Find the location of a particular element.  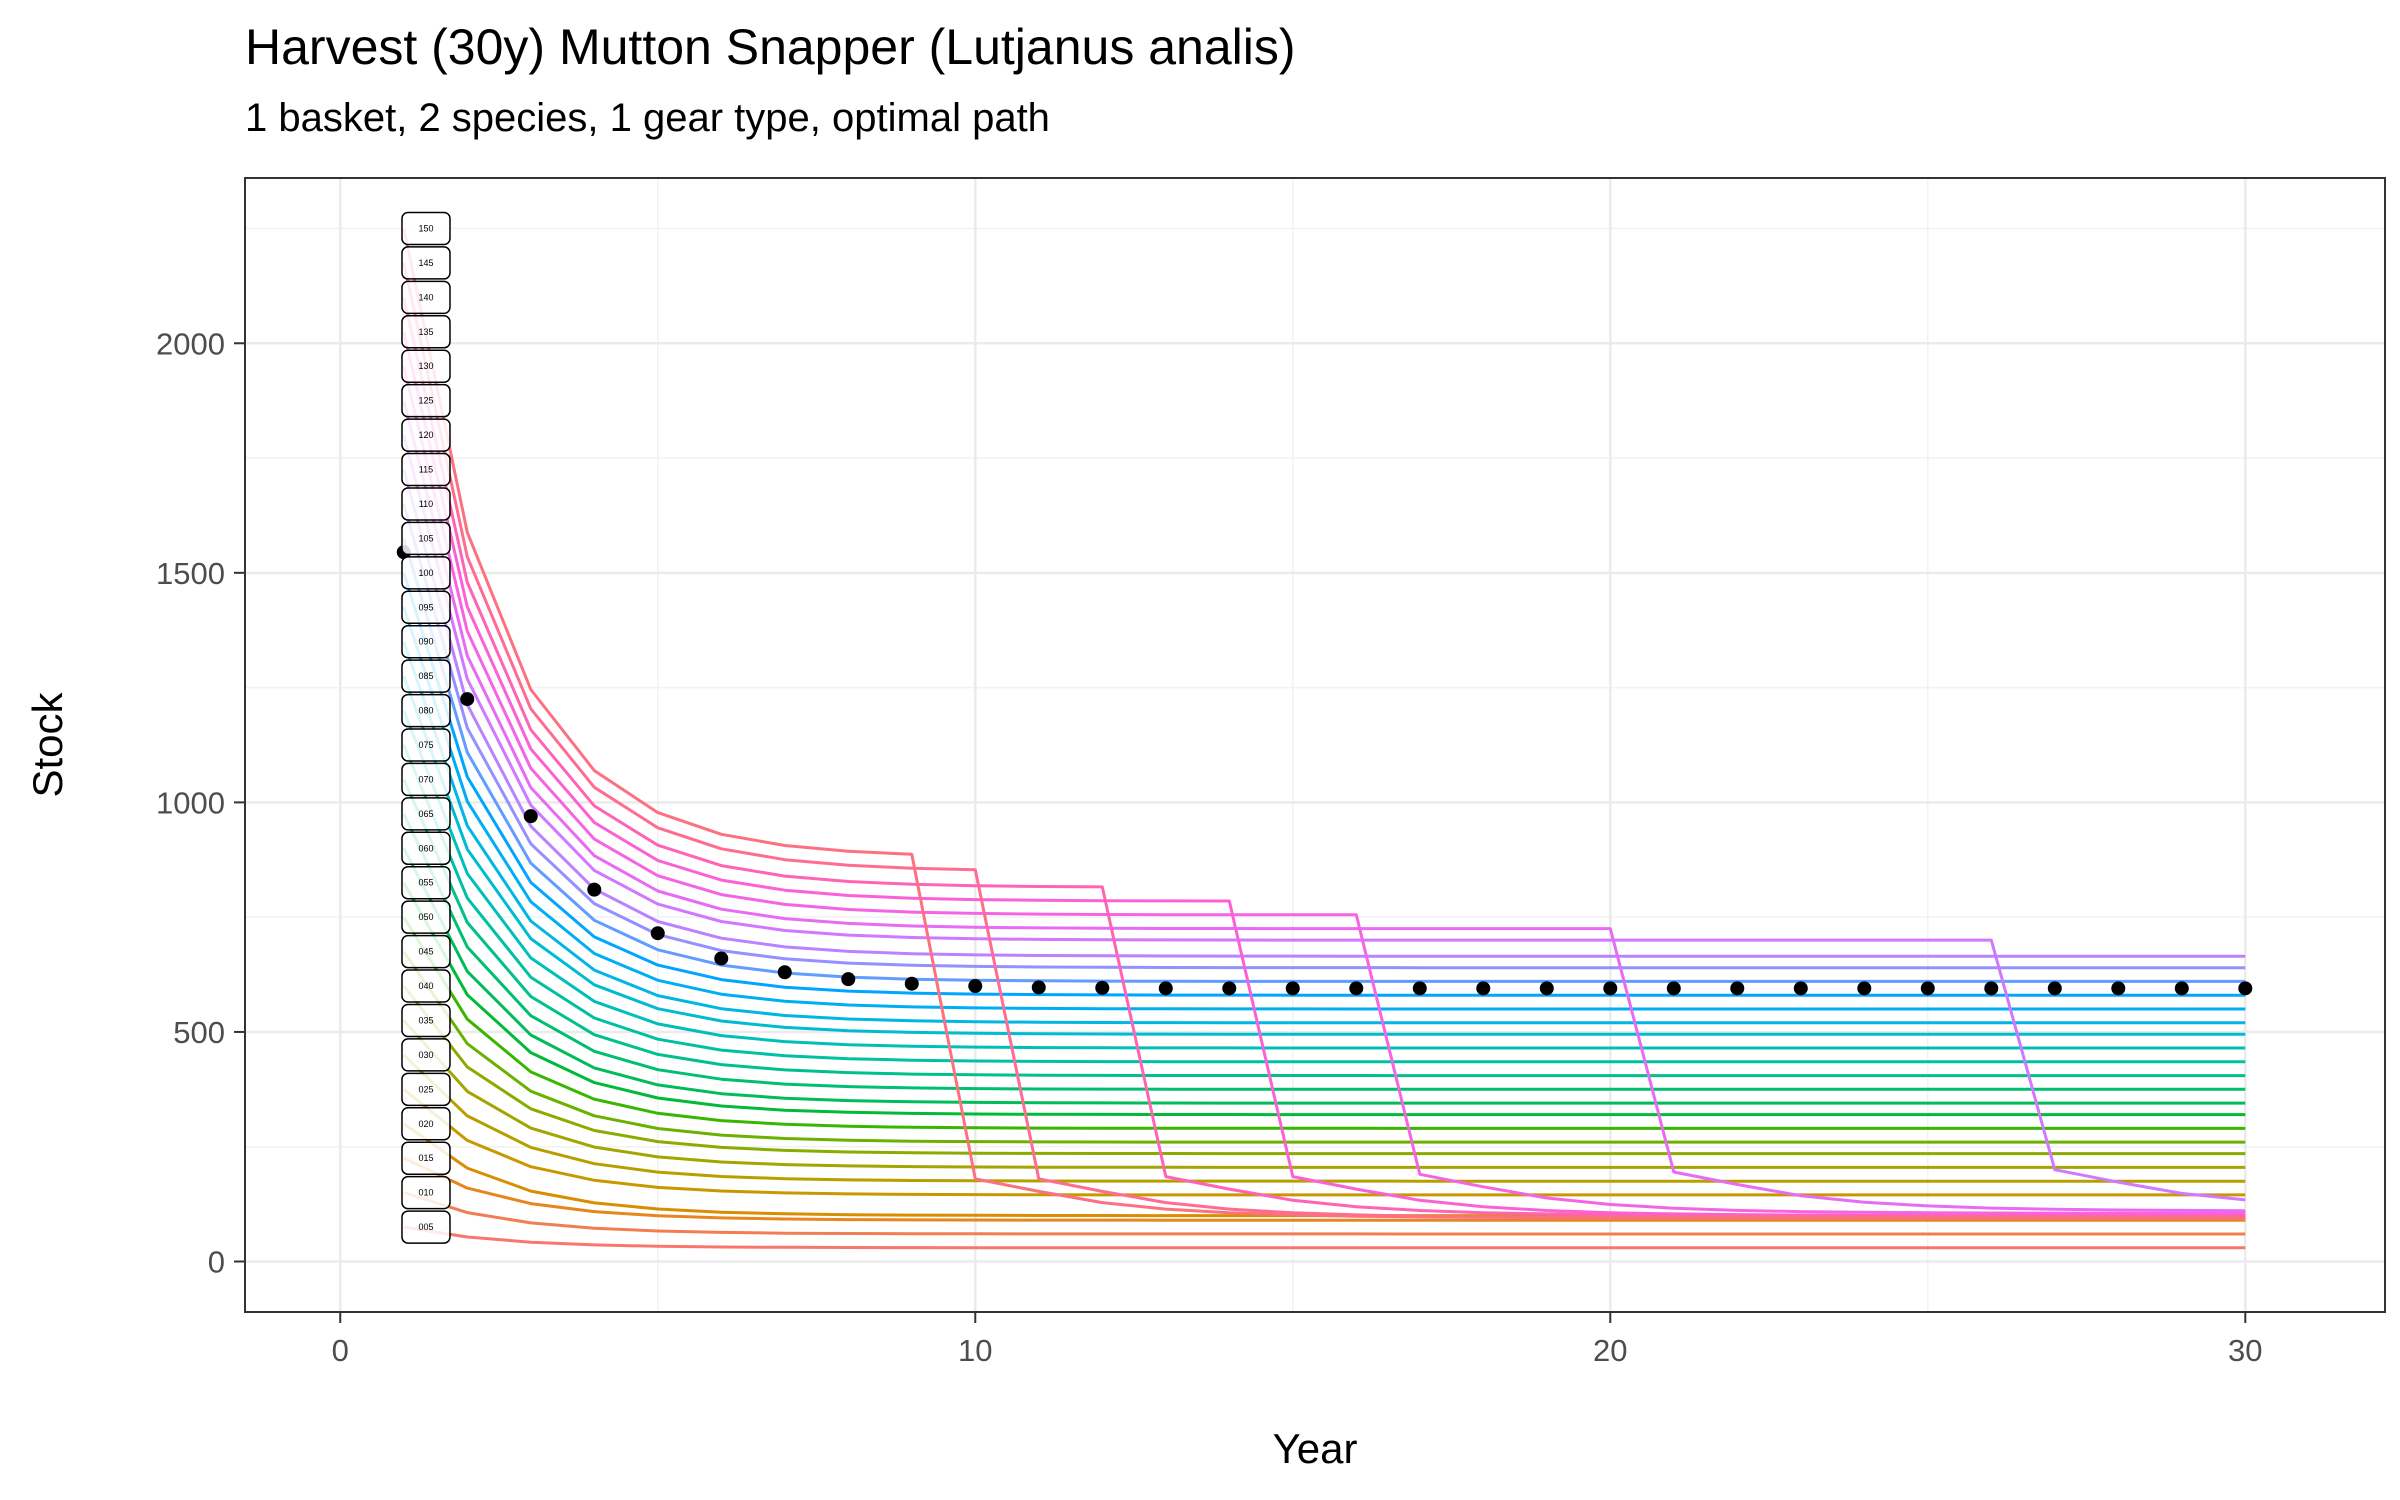

series-label-095: 095 is located at coordinates (426, 607).